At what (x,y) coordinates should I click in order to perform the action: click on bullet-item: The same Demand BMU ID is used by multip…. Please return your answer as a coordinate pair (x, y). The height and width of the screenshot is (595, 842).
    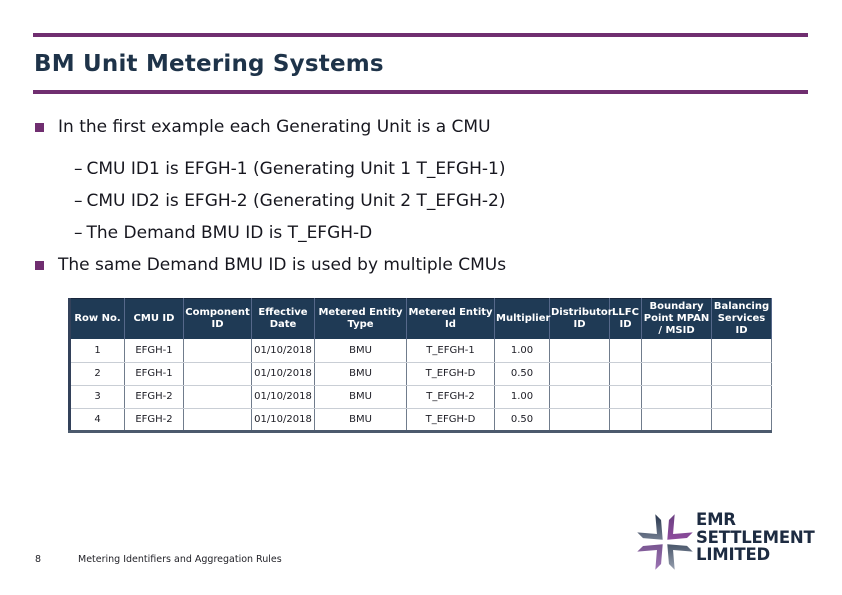
    Looking at the image, I should click on (270, 265).